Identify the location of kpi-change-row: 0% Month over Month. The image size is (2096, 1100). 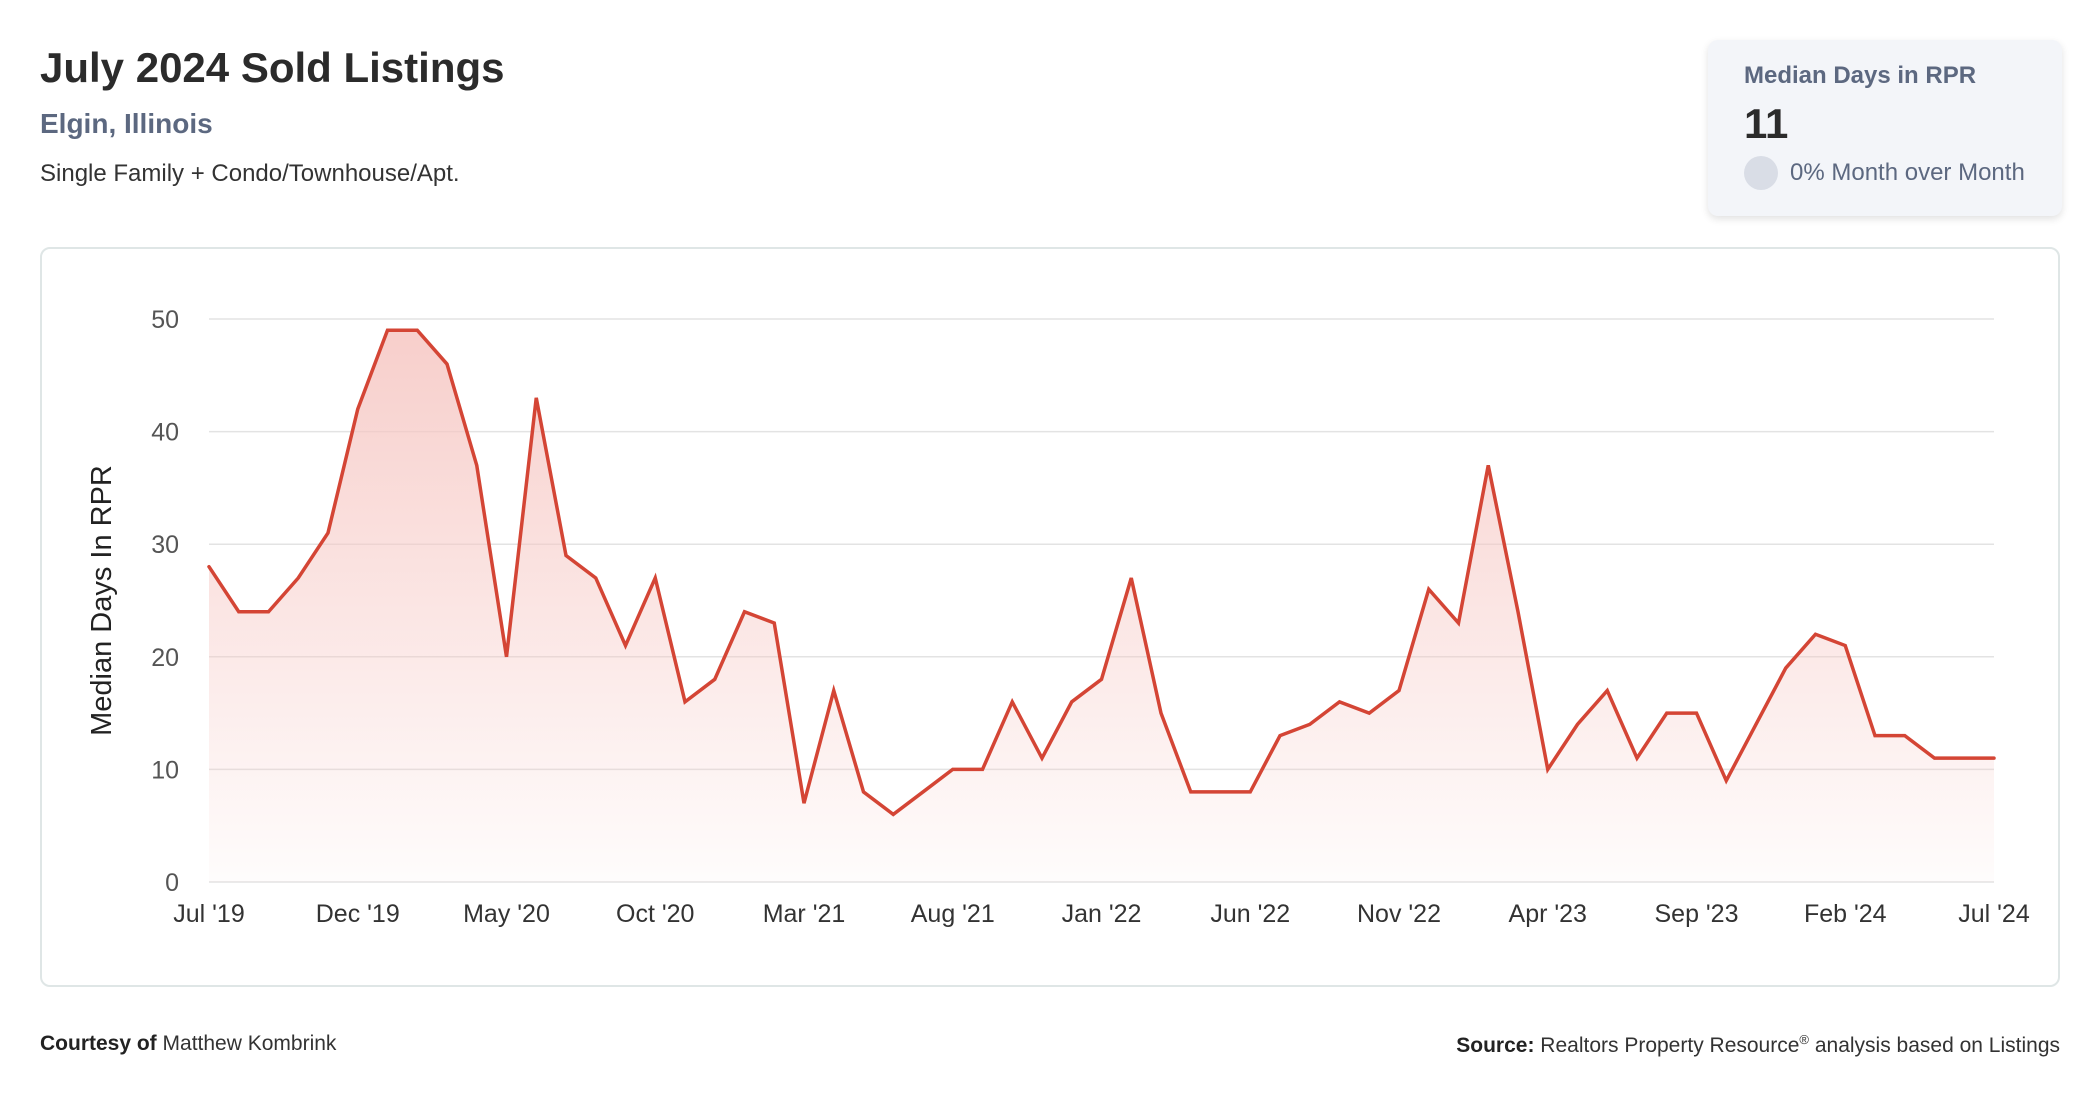
(1903, 173).